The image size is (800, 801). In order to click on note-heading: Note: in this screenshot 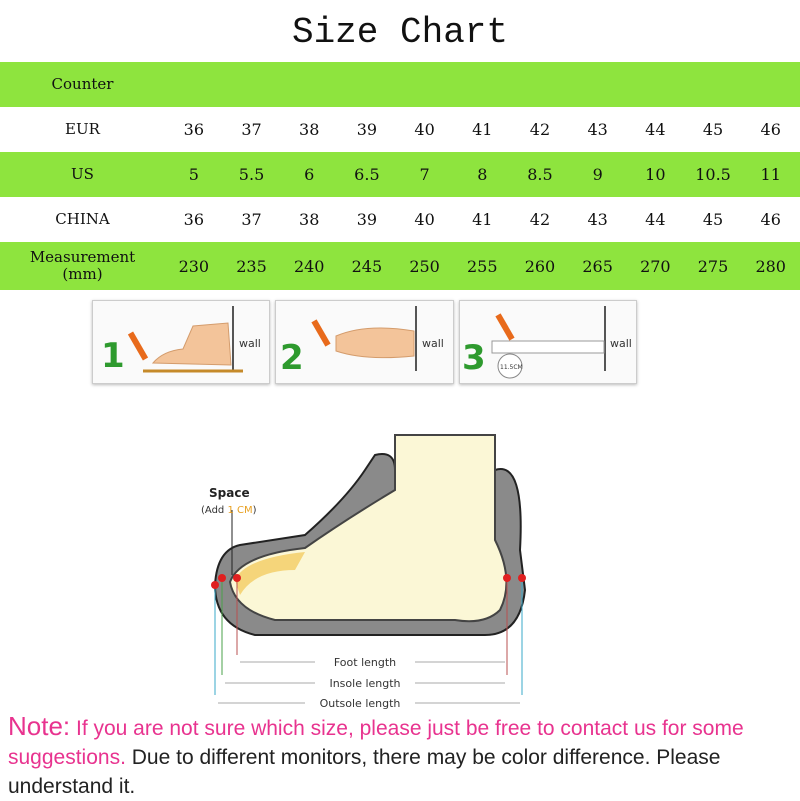, I will do `click(39, 726)`.